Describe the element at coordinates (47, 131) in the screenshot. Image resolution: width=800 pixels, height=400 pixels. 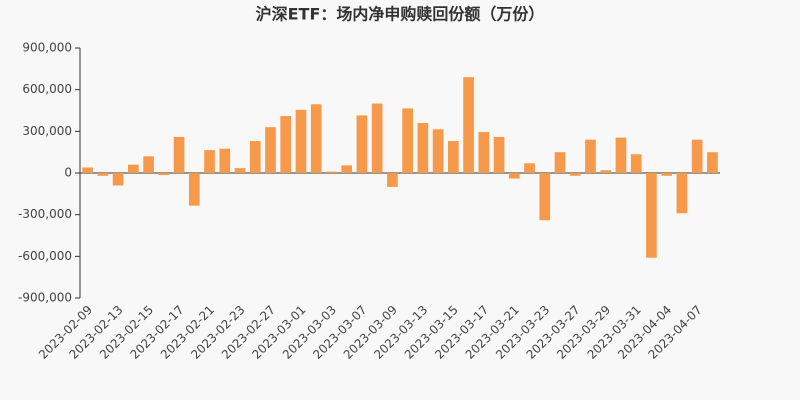
I see `y-tick-label: 300,000` at that location.